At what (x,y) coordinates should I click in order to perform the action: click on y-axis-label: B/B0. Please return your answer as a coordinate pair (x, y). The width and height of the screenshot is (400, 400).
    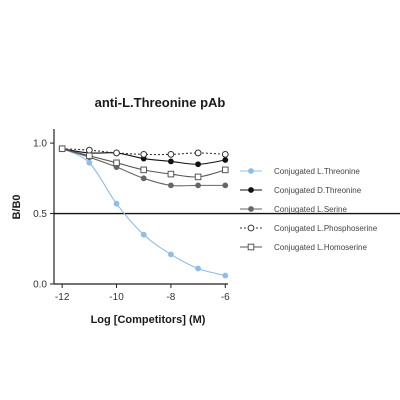
    Looking at the image, I should click on (17, 206).